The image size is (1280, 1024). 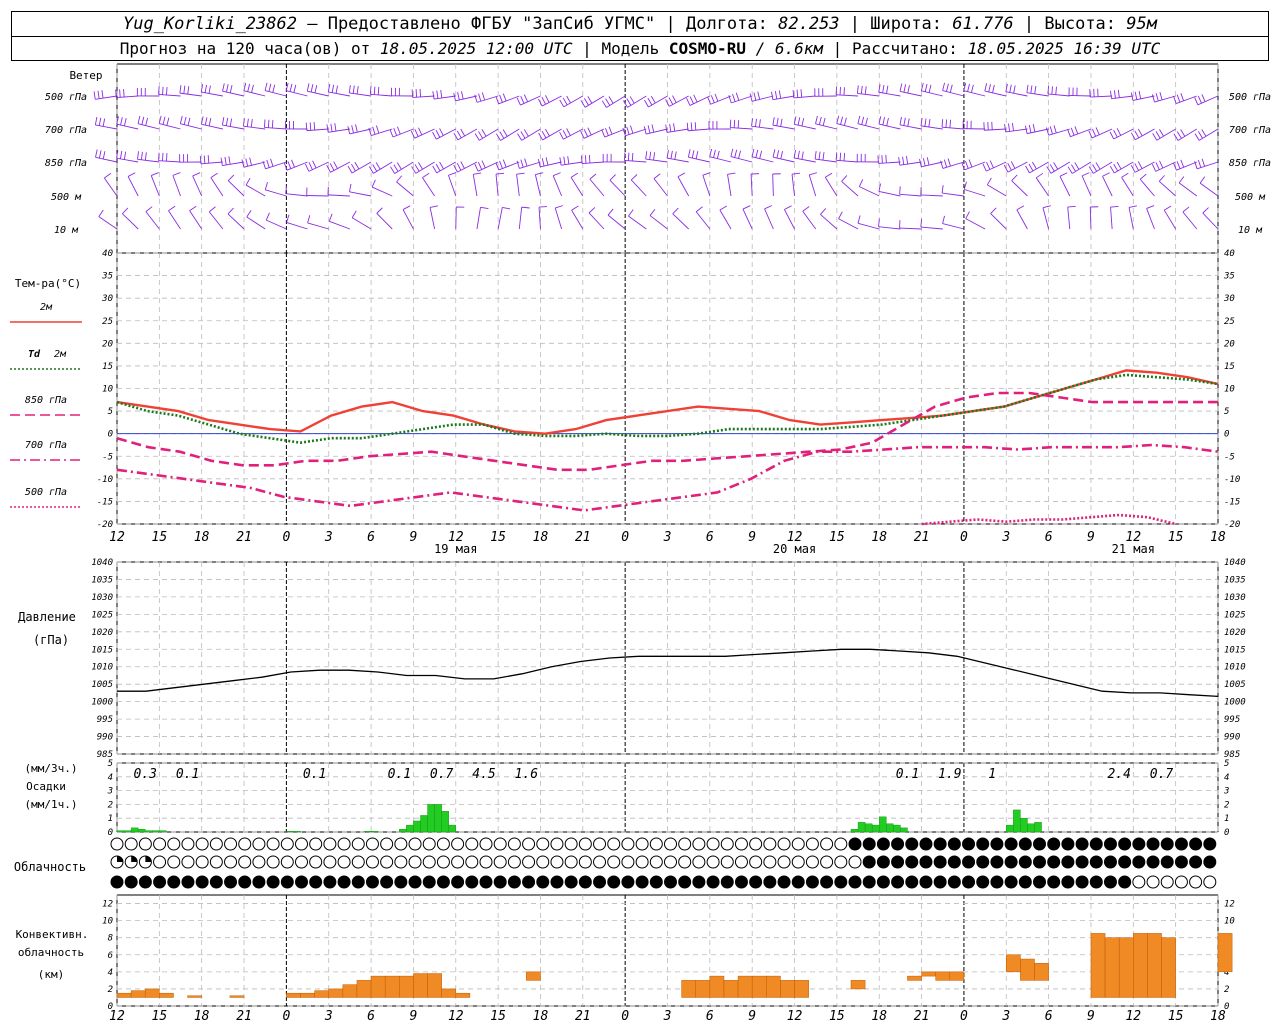 I want to click on y-tick-label-right: 990, so click(x=1232, y=738).